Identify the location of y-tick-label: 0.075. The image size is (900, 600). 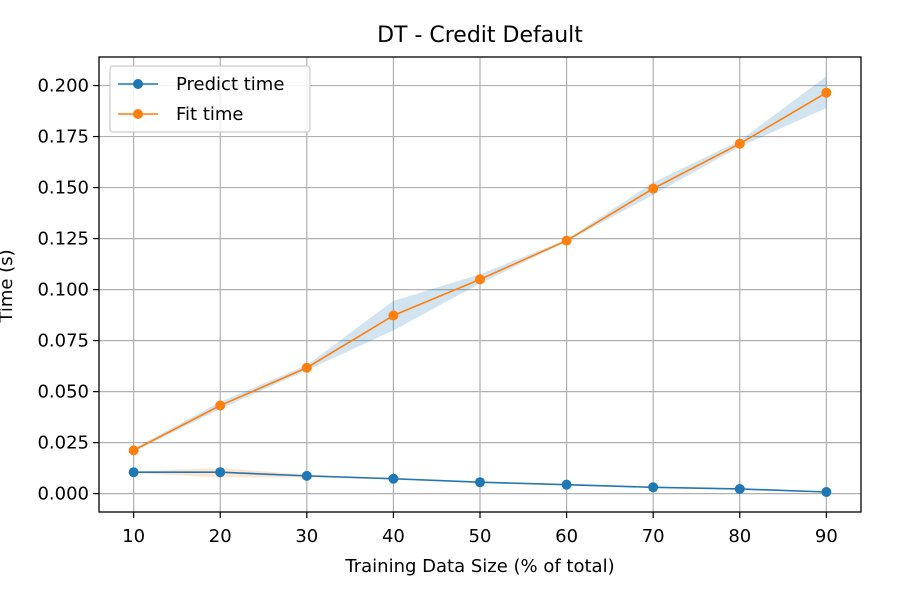
(63, 341).